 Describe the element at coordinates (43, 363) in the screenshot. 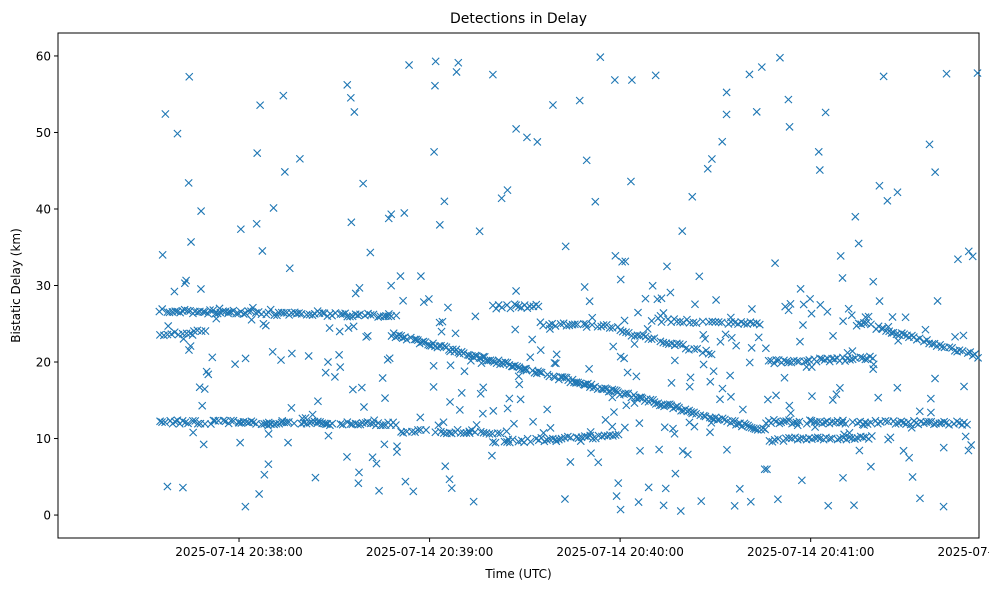

I see `y-tick-label: 20` at that location.